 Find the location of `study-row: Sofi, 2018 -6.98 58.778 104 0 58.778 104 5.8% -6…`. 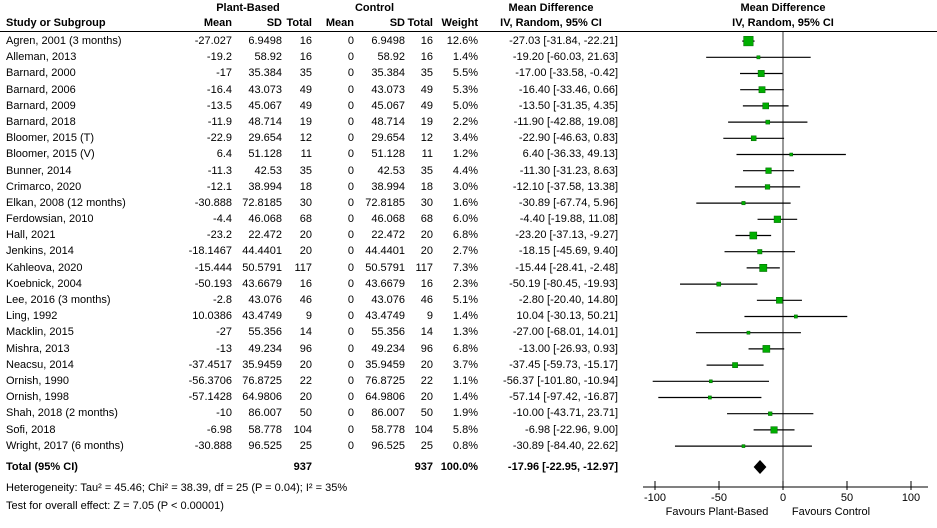

study-row: Sofi, 2018 -6.98 58.778 104 0 58.778 104 5.8% -6… is located at coordinates (311, 430).